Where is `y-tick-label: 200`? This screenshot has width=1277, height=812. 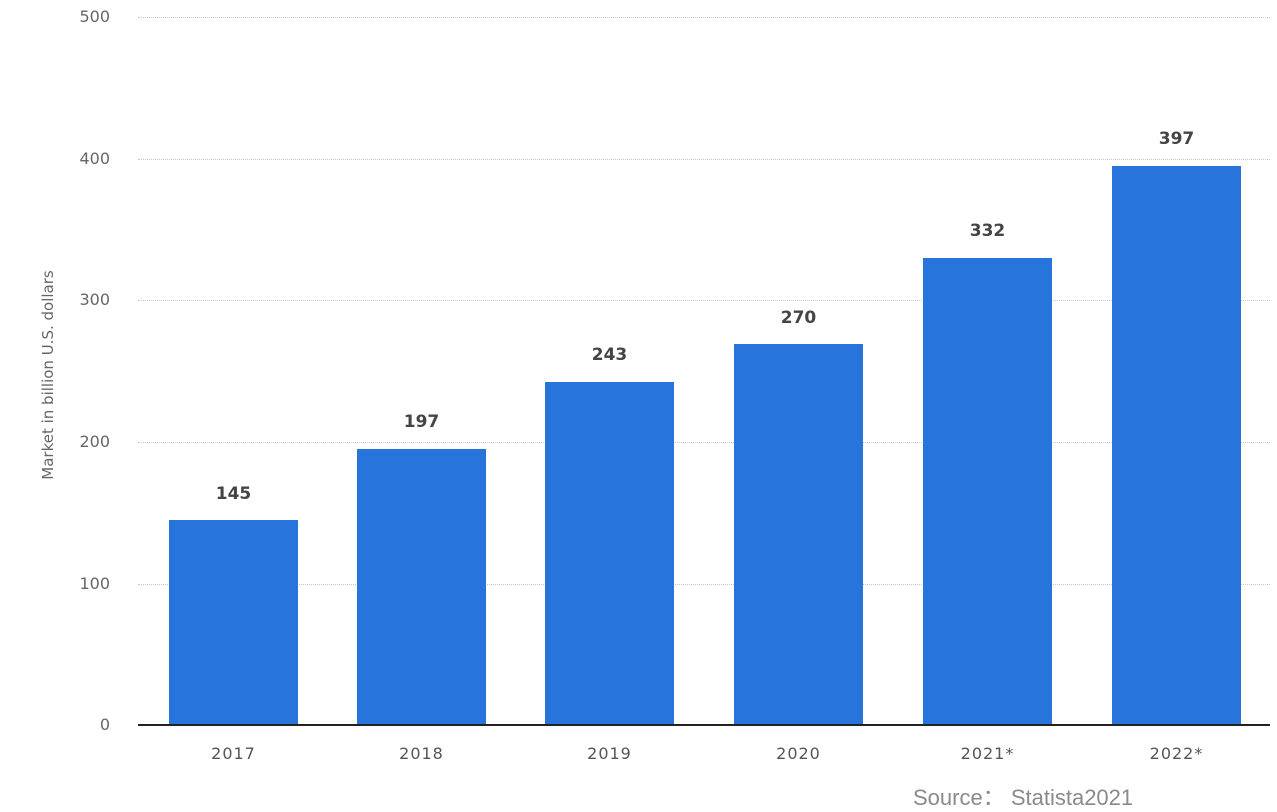
y-tick-label: 200 is located at coordinates (94, 441).